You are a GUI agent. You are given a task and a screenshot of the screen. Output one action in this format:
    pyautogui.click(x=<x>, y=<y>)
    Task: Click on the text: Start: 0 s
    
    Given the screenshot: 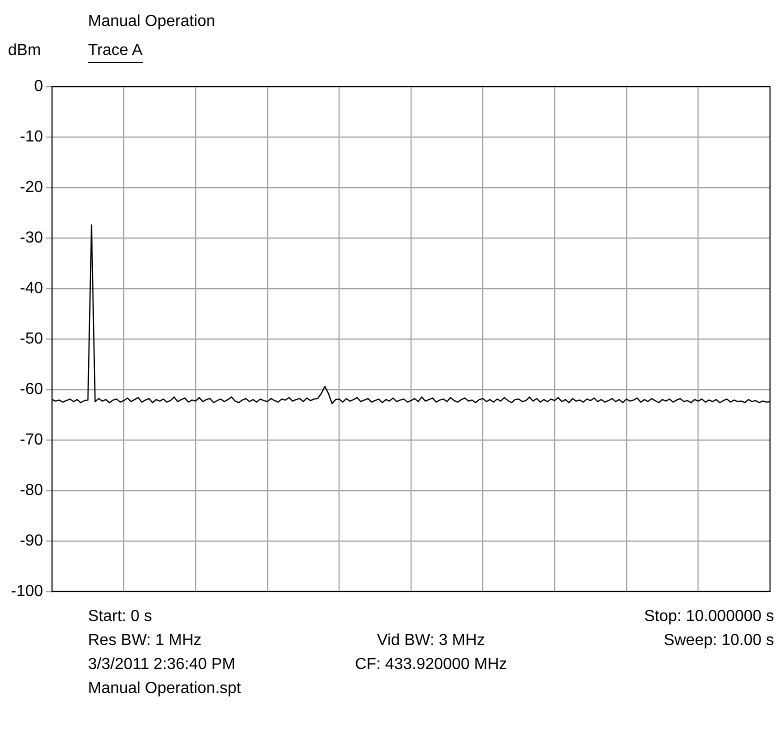 What is the action you would take?
    pyautogui.click(x=121, y=617)
    